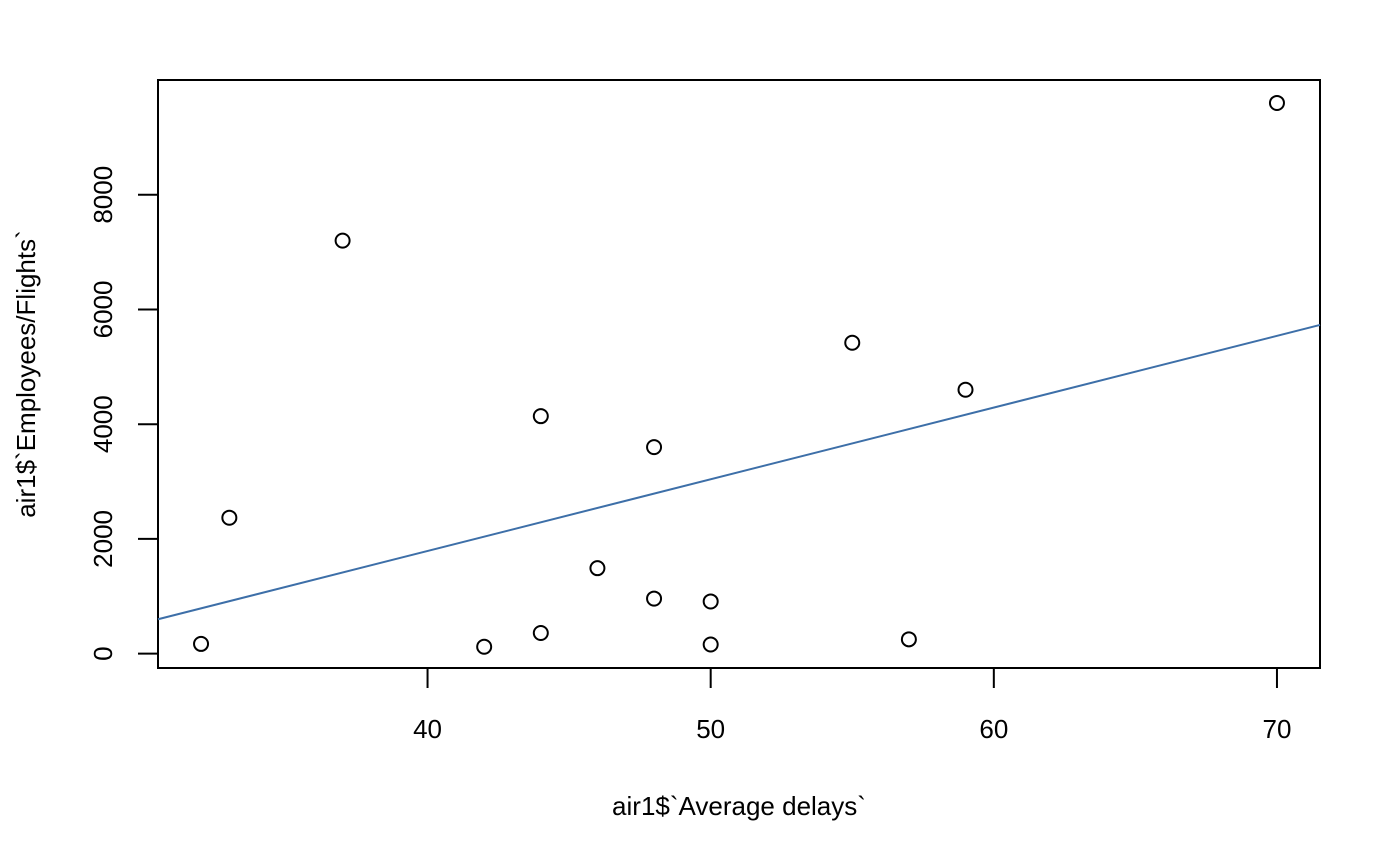 The width and height of the screenshot is (1400, 865). Describe the element at coordinates (26, 374) in the screenshot. I see `y-axis-label: air1$`Employees/Flights`` at that location.